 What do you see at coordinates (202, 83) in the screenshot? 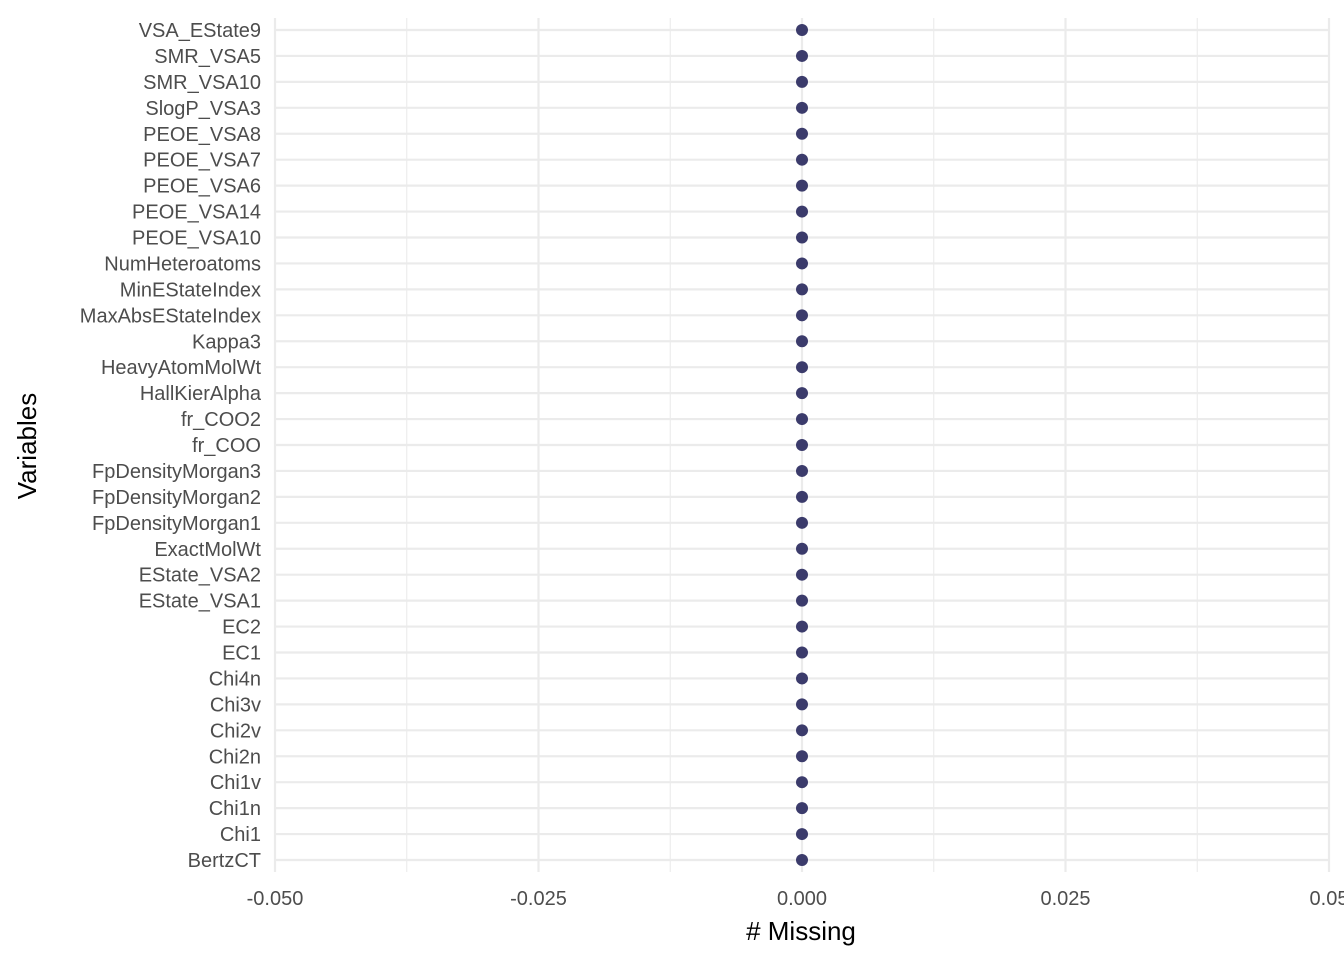
I see `y-tick-label: SMR_VSA10` at bounding box center [202, 83].